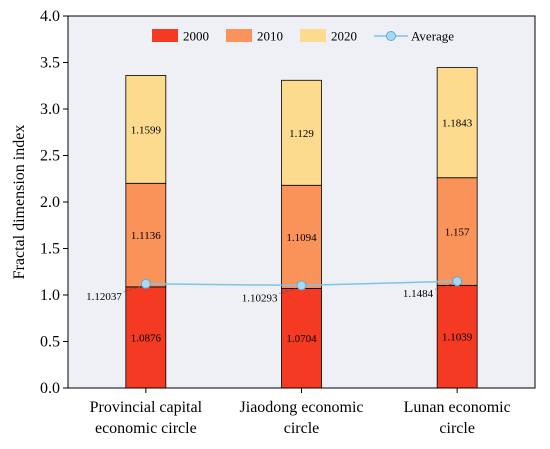 The height and width of the screenshot is (449, 550). What do you see at coordinates (196, 36) in the screenshot?
I see `legend-label-2000: 2000` at bounding box center [196, 36].